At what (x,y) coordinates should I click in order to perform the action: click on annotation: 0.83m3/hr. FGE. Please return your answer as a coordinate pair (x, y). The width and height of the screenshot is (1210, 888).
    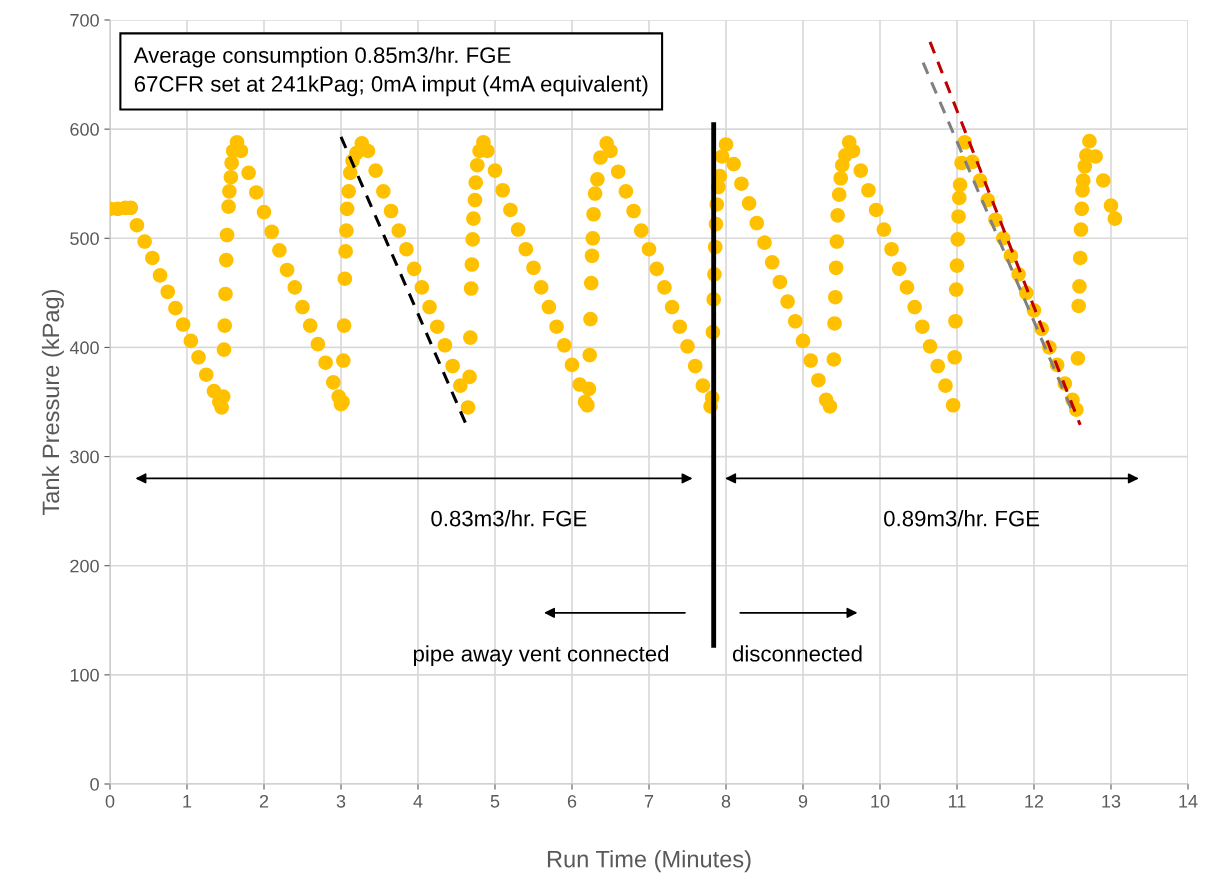
    Looking at the image, I should click on (509, 518).